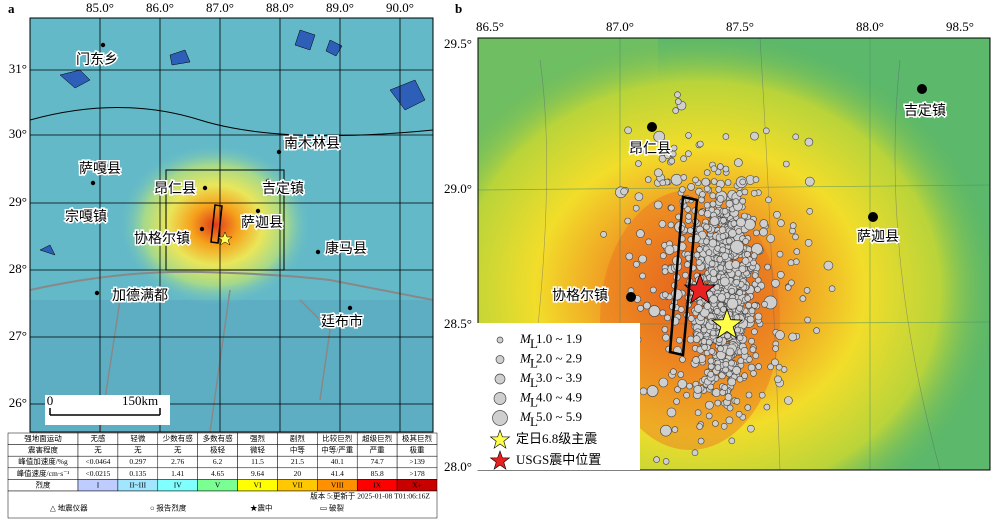 This screenshot has height=524, width=1000. Describe the element at coordinates (160, 7) in the screenshot. I see `lon-label: 86.0°` at that location.